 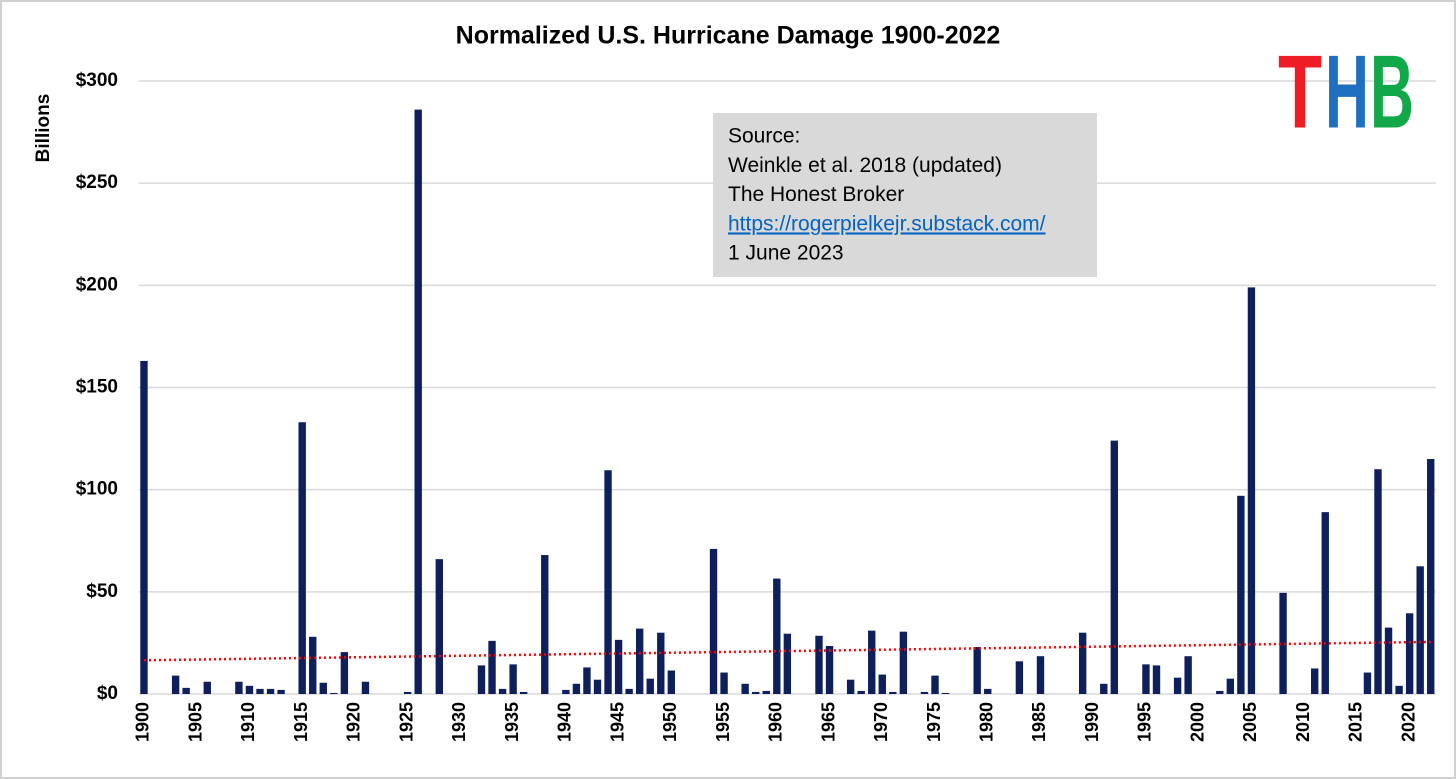 What do you see at coordinates (887, 223) in the screenshot?
I see `source-link: https://rogerpielkejr.substack.com/` at bounding box center [887, 223].